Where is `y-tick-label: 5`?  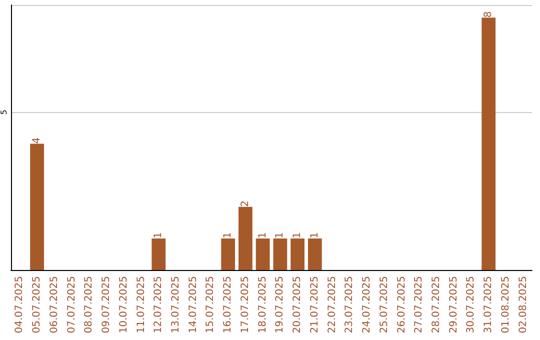 y-tick-label: 5 is located at coordinates (4, 112).